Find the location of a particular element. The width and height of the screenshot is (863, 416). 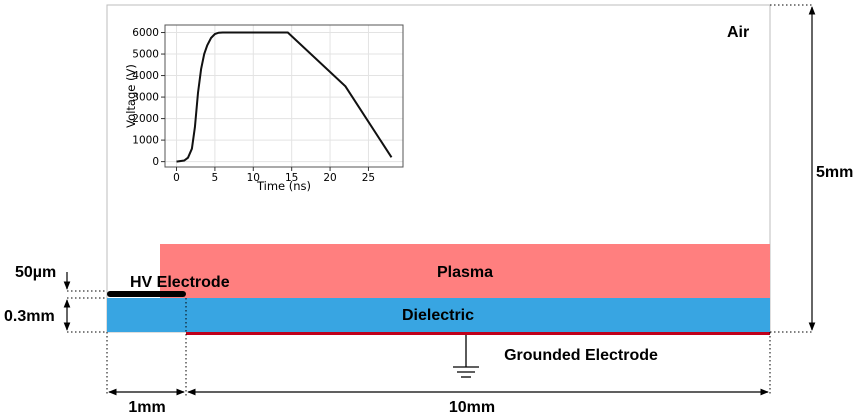

y-tick-label: 5000 is located at coordinates (145, 55).